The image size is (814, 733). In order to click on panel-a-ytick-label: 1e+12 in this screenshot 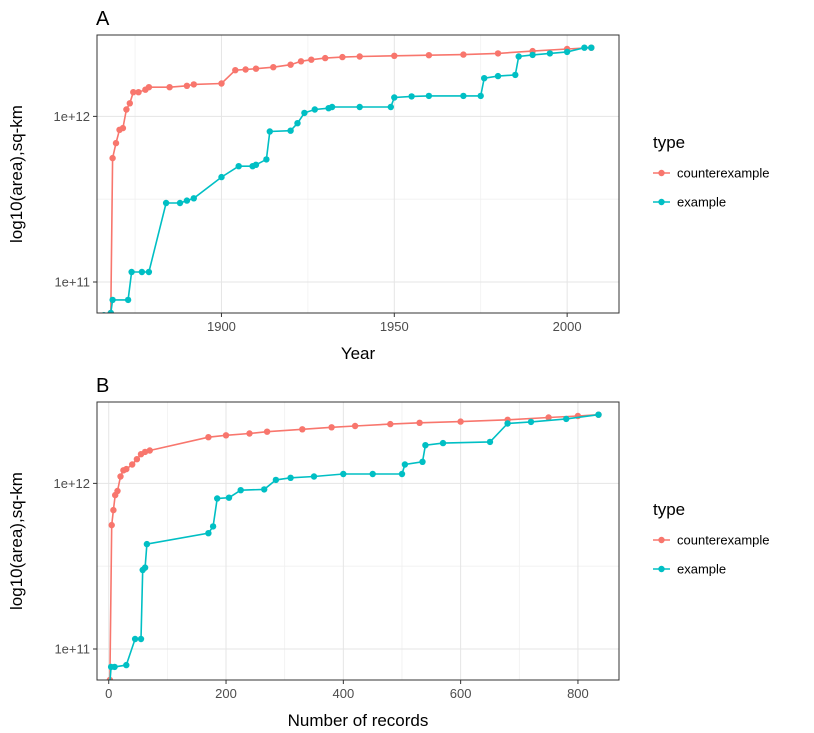, I will do `click(71, 116)`.